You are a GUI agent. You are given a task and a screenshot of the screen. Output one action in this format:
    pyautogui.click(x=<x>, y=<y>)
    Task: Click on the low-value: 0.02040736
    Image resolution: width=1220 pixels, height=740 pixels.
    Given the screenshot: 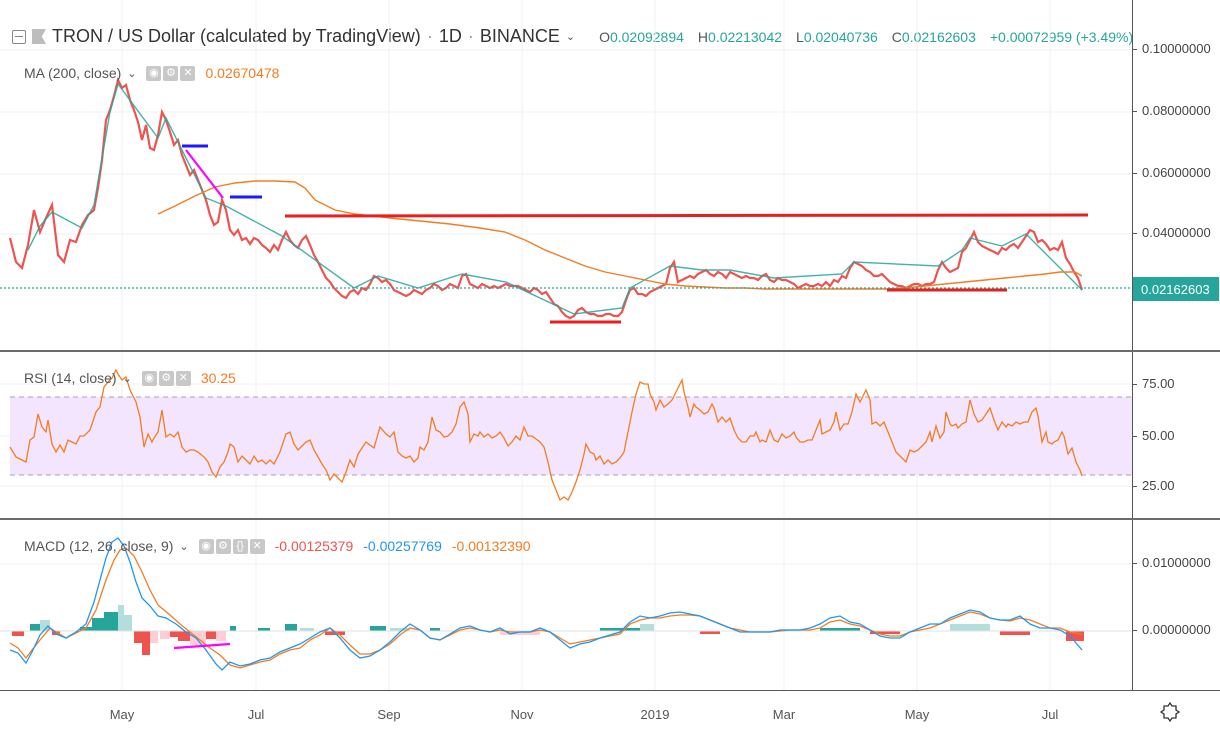 What is the action you would take?
    pyautogui.click(x=840, y=36)
    